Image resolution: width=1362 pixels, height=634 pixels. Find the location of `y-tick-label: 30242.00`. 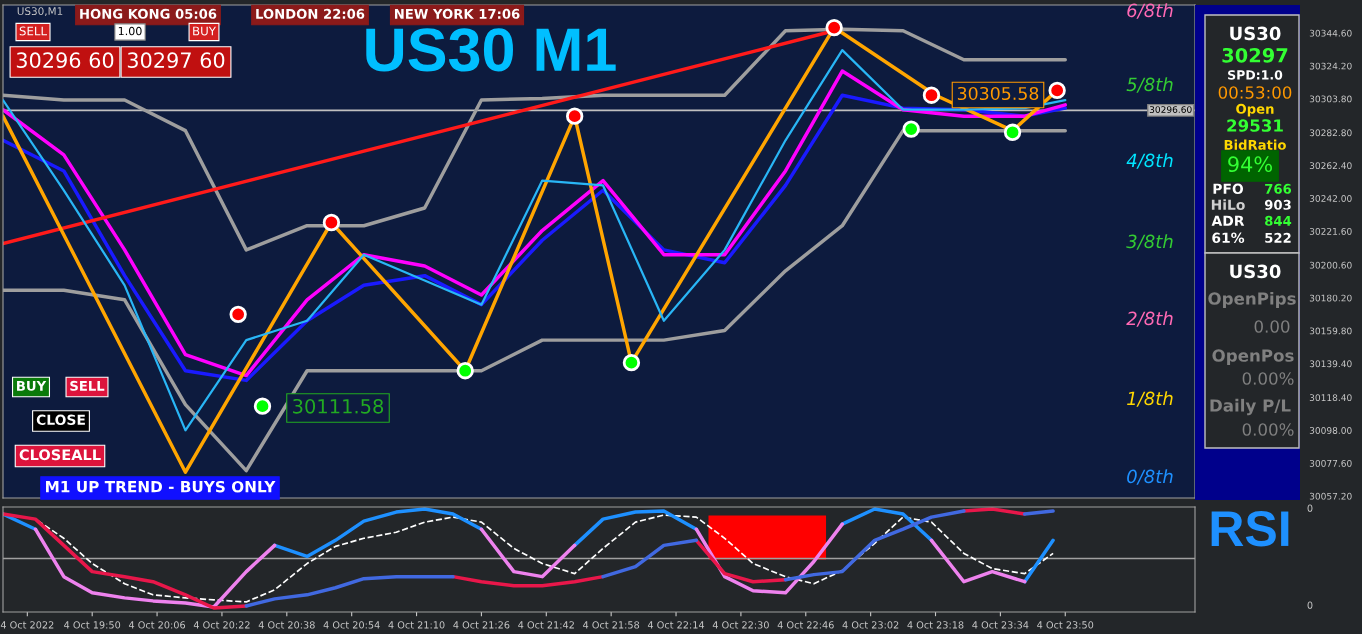

y-tick-label: 30242.00 is located at coordinates (1330, 198).